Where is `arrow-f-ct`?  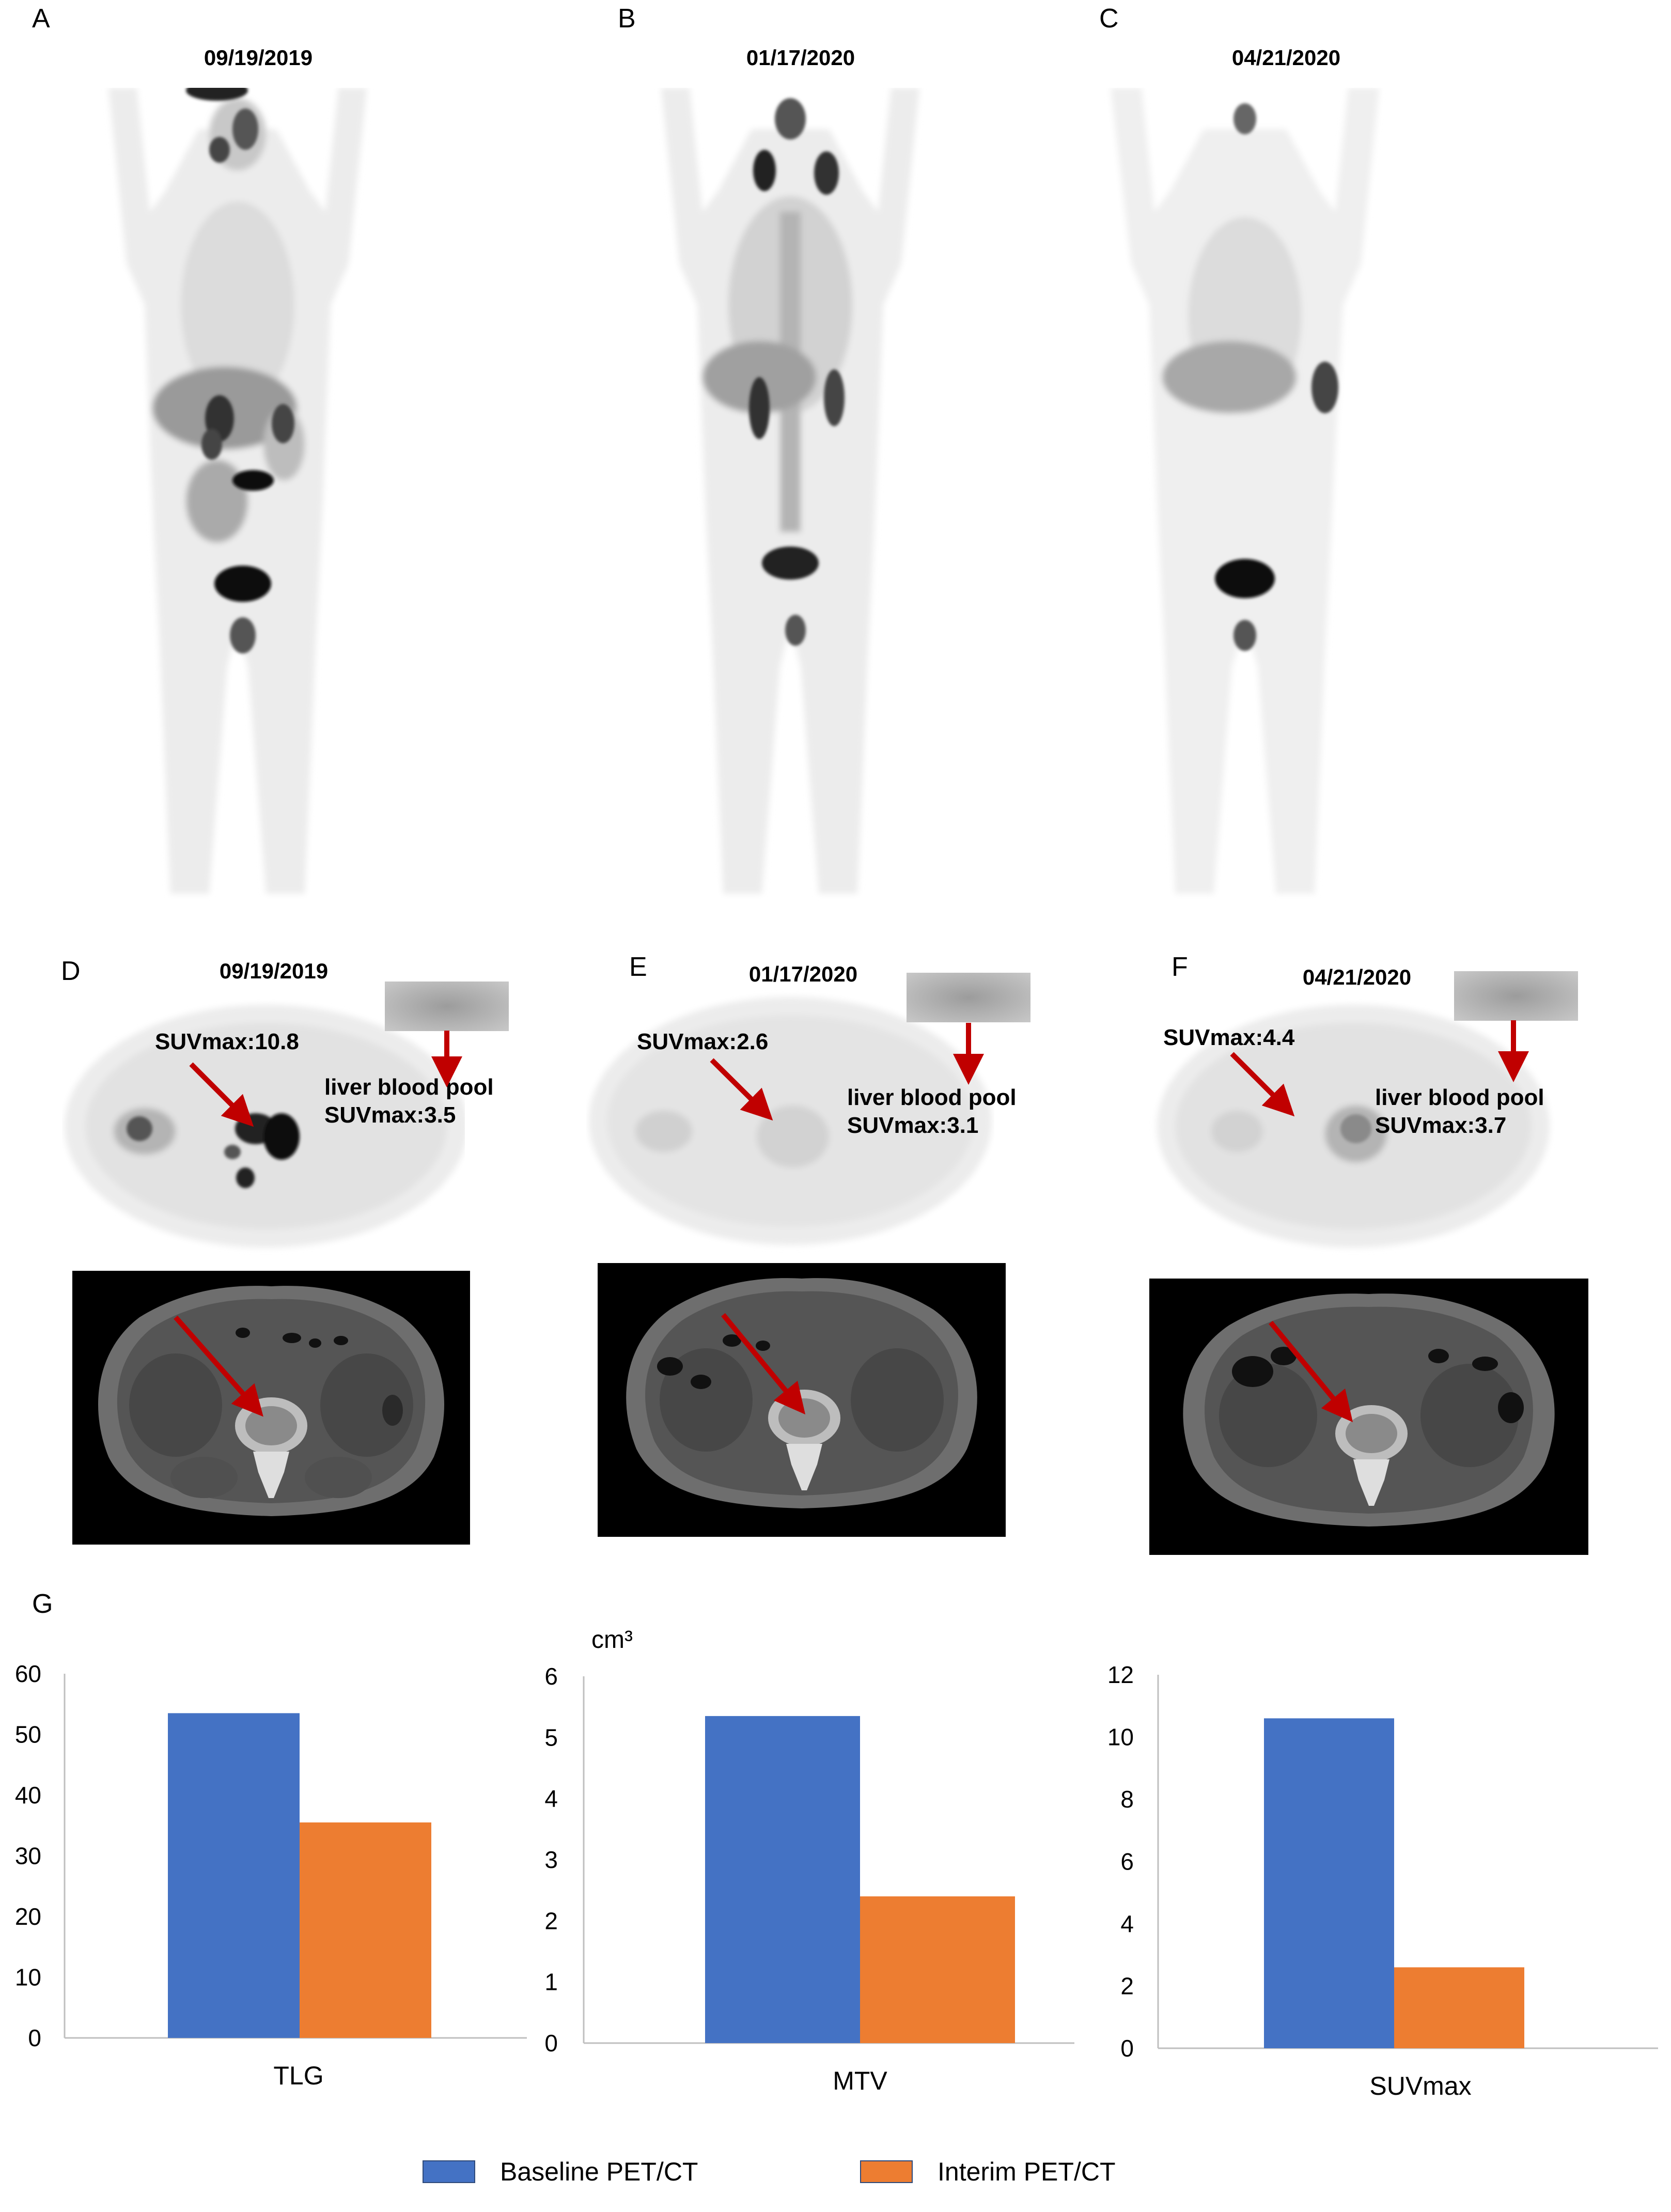
arrow-f-ct is located at coordinates (1311, 1372).